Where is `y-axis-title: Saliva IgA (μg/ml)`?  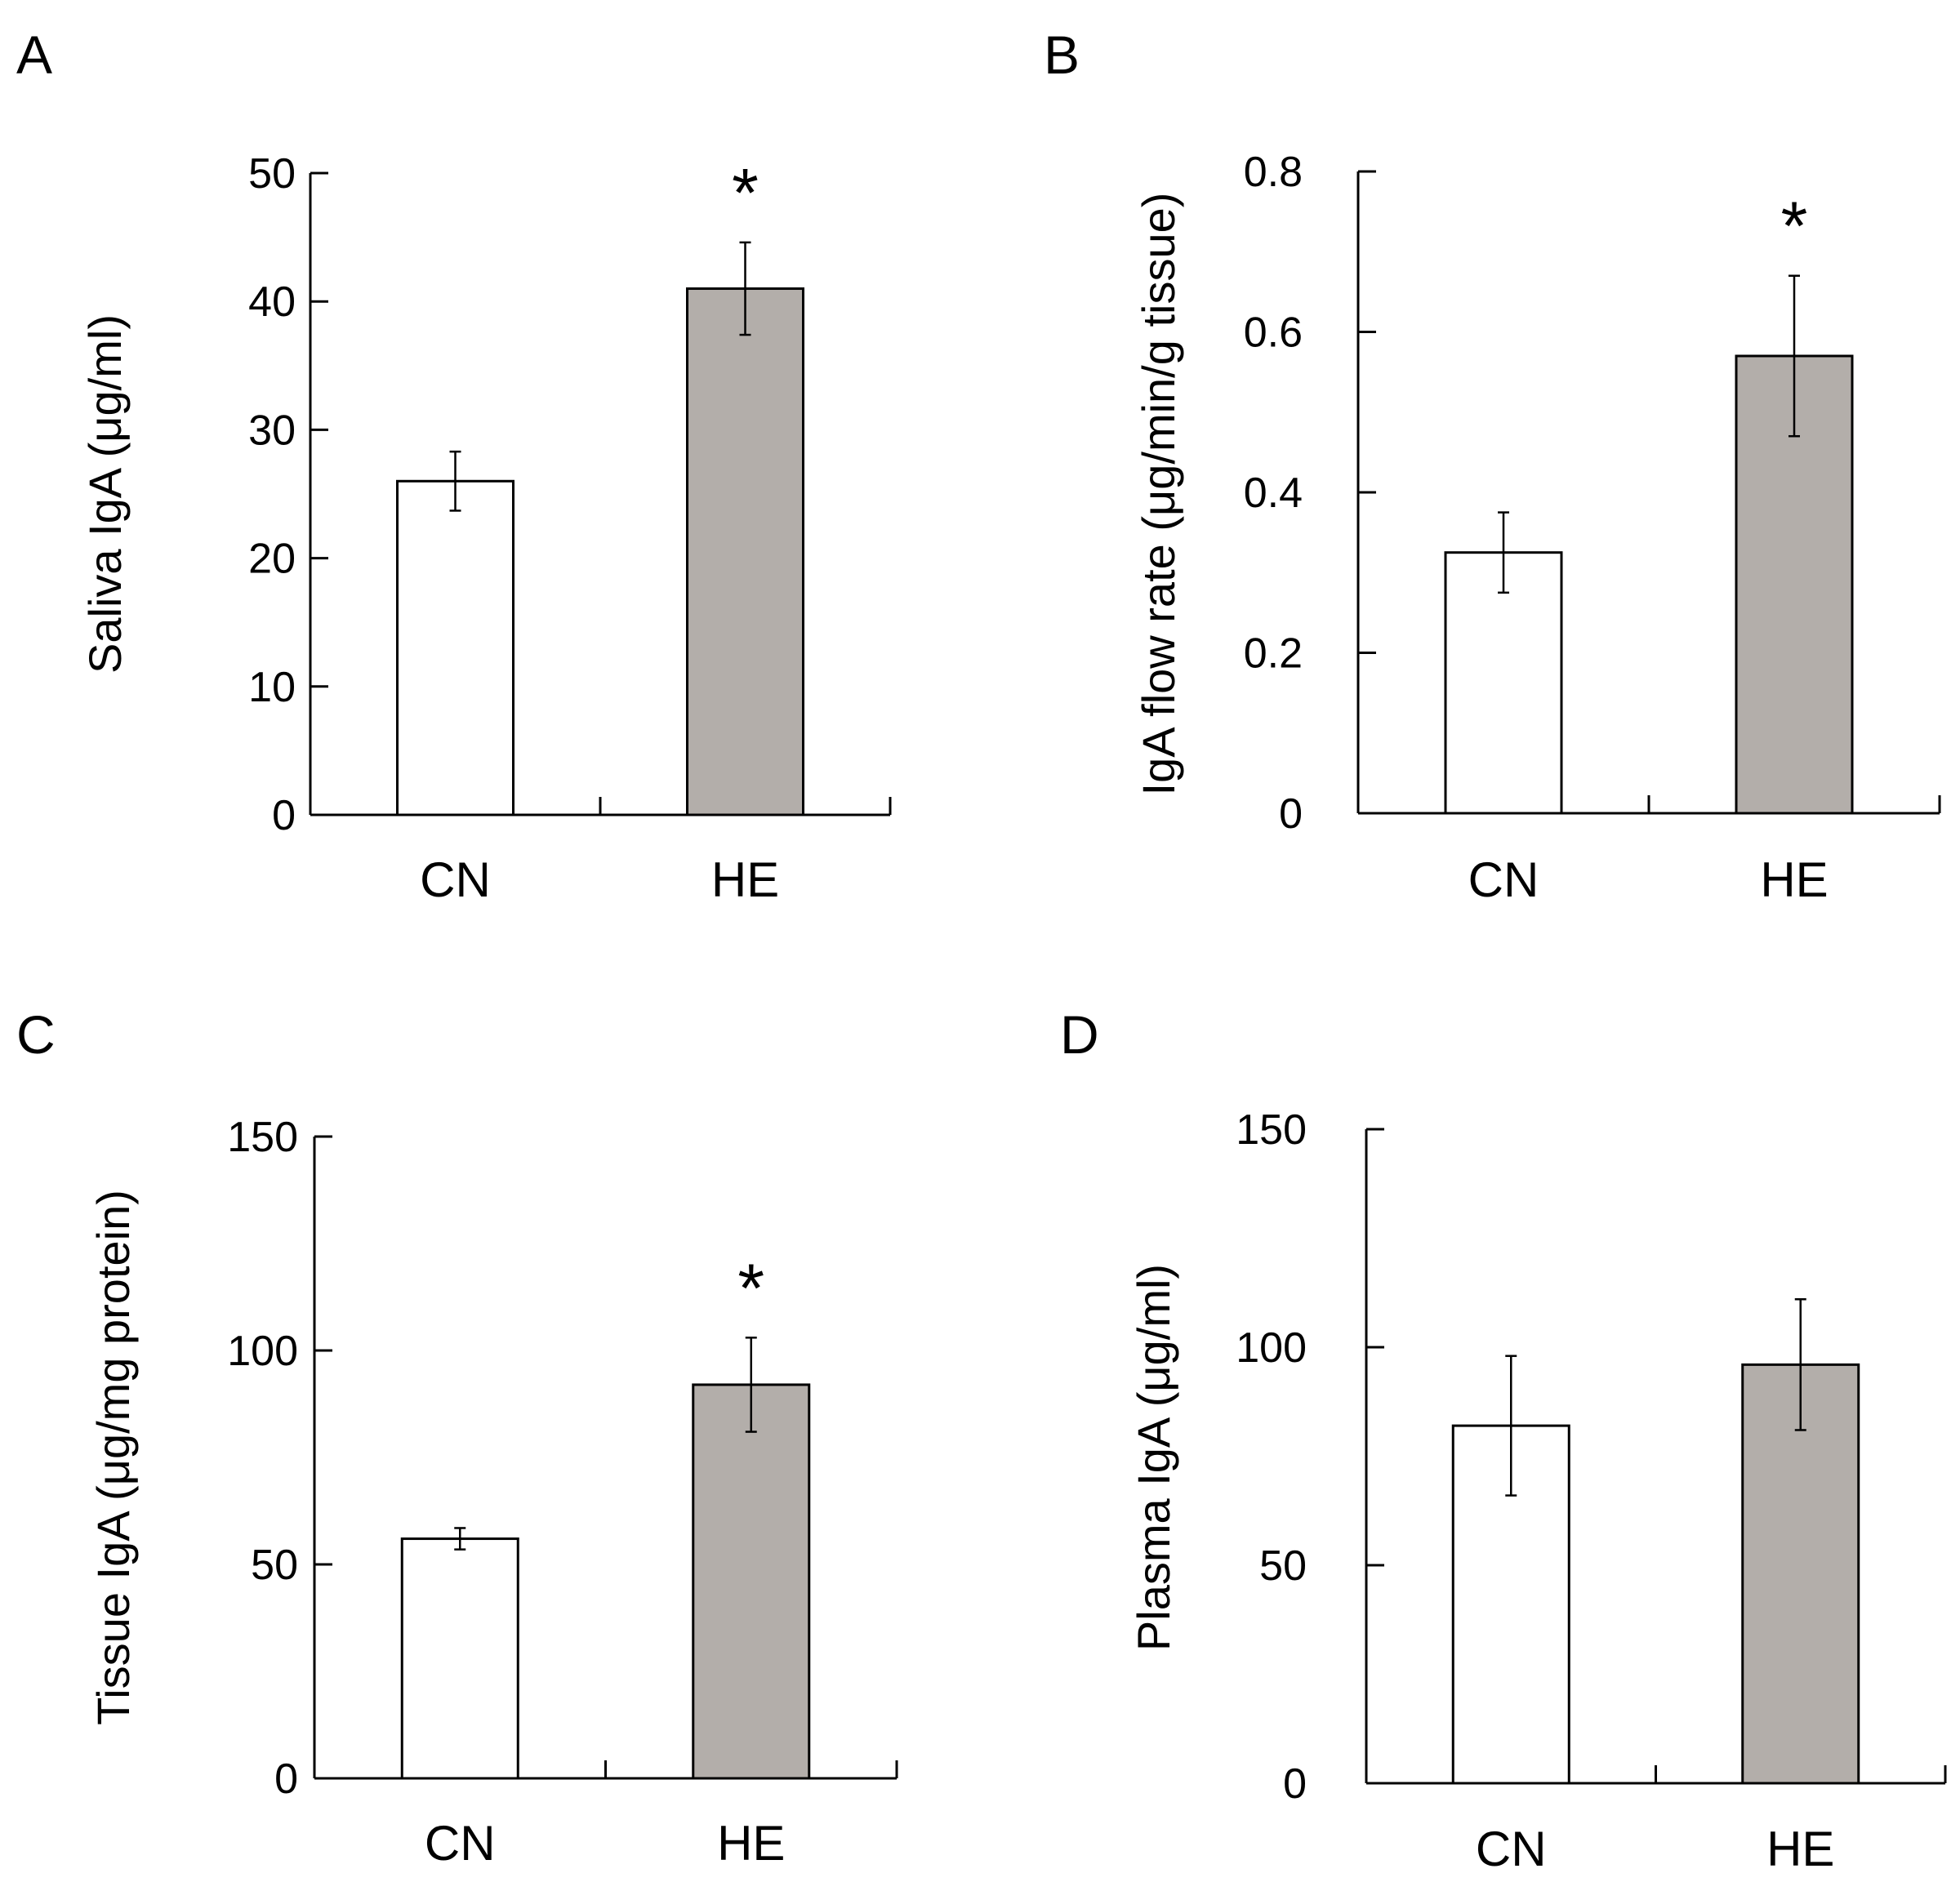 y-axis-title: Saliva IgA (μg/ml) is located at coordinates (105, 494).